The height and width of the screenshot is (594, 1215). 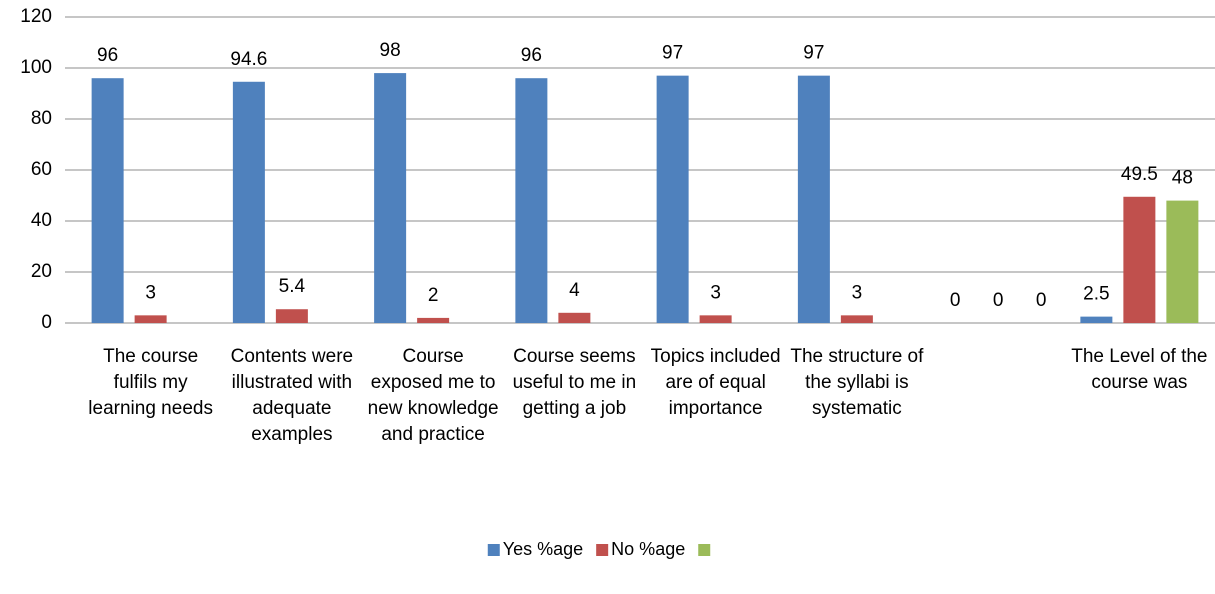 What do you see at coordinates (41, 271) in the screenshot?
I see `y-tick-label: 20` at bounding box center [41, 271].